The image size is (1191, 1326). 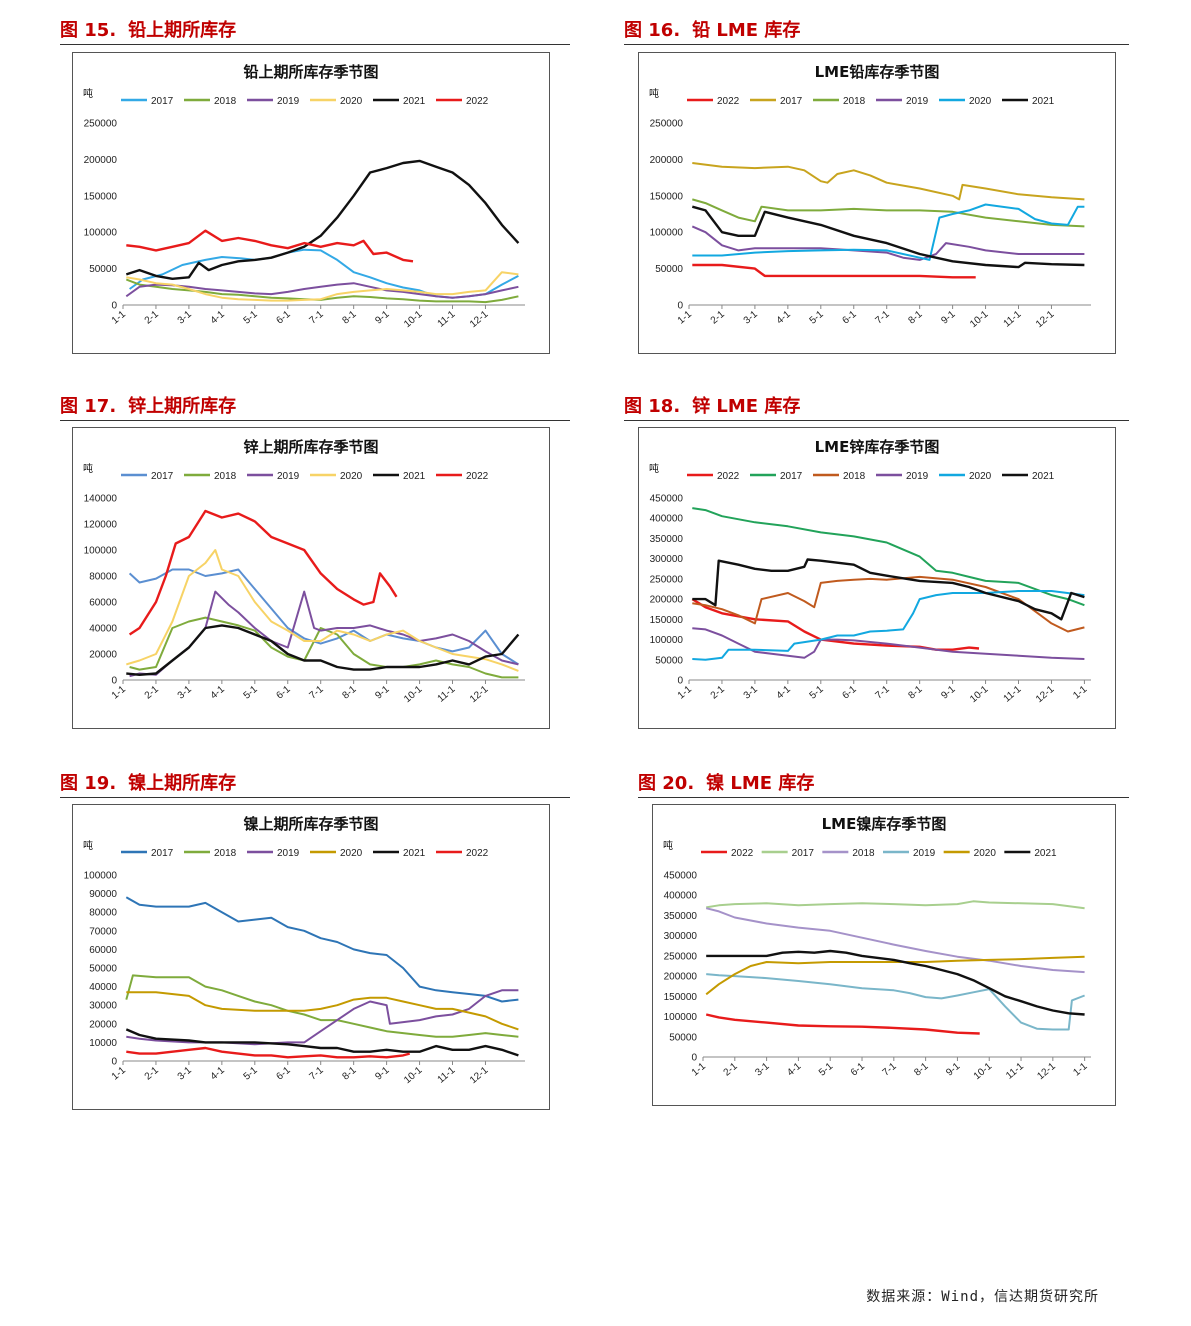 What do you see at coordinates (182, 30) in the screenshot?
I see `figure-name: 铅上期所库存` at bounding box center [182, 30].